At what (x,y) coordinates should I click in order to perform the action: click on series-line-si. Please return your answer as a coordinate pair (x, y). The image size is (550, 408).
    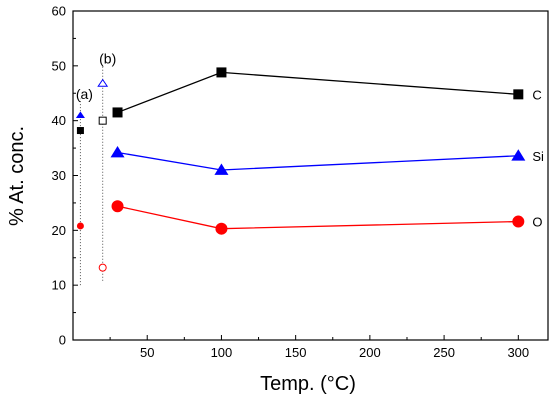
    Looking at the image, I should click on (318, 161).